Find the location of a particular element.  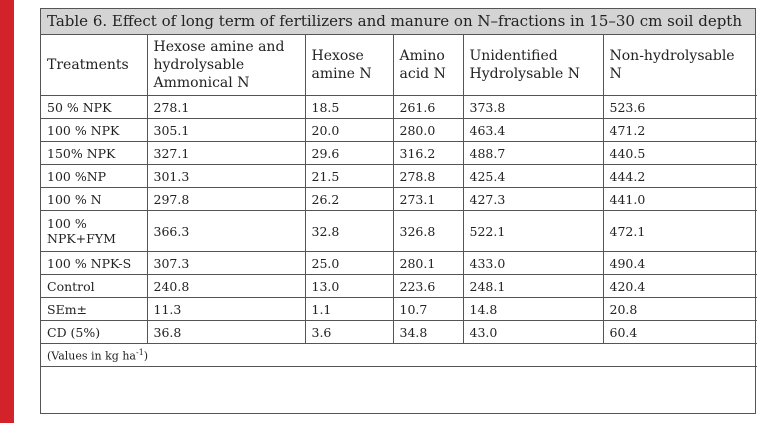

value-cell: 326.8 is located at coordinates (428, 231).